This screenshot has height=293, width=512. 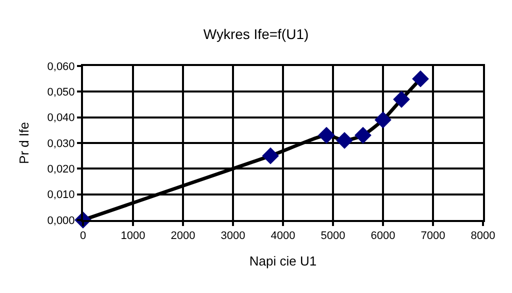 What do you see at coordinates (24, 143) in the screenshot?
I see `y-axis-title: Pr d Ife` at bounding box center [24, 143].